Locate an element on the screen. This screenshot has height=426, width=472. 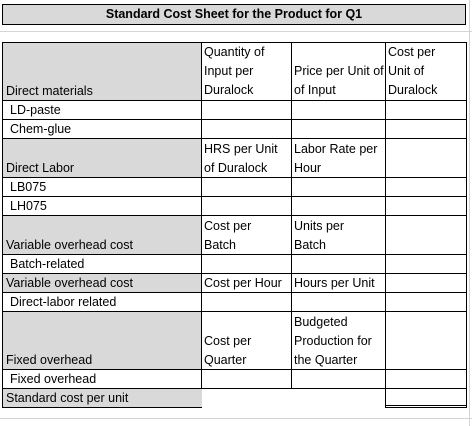
fixed-overhead-label: Fixed overhead is located at coordinates (49, 360).